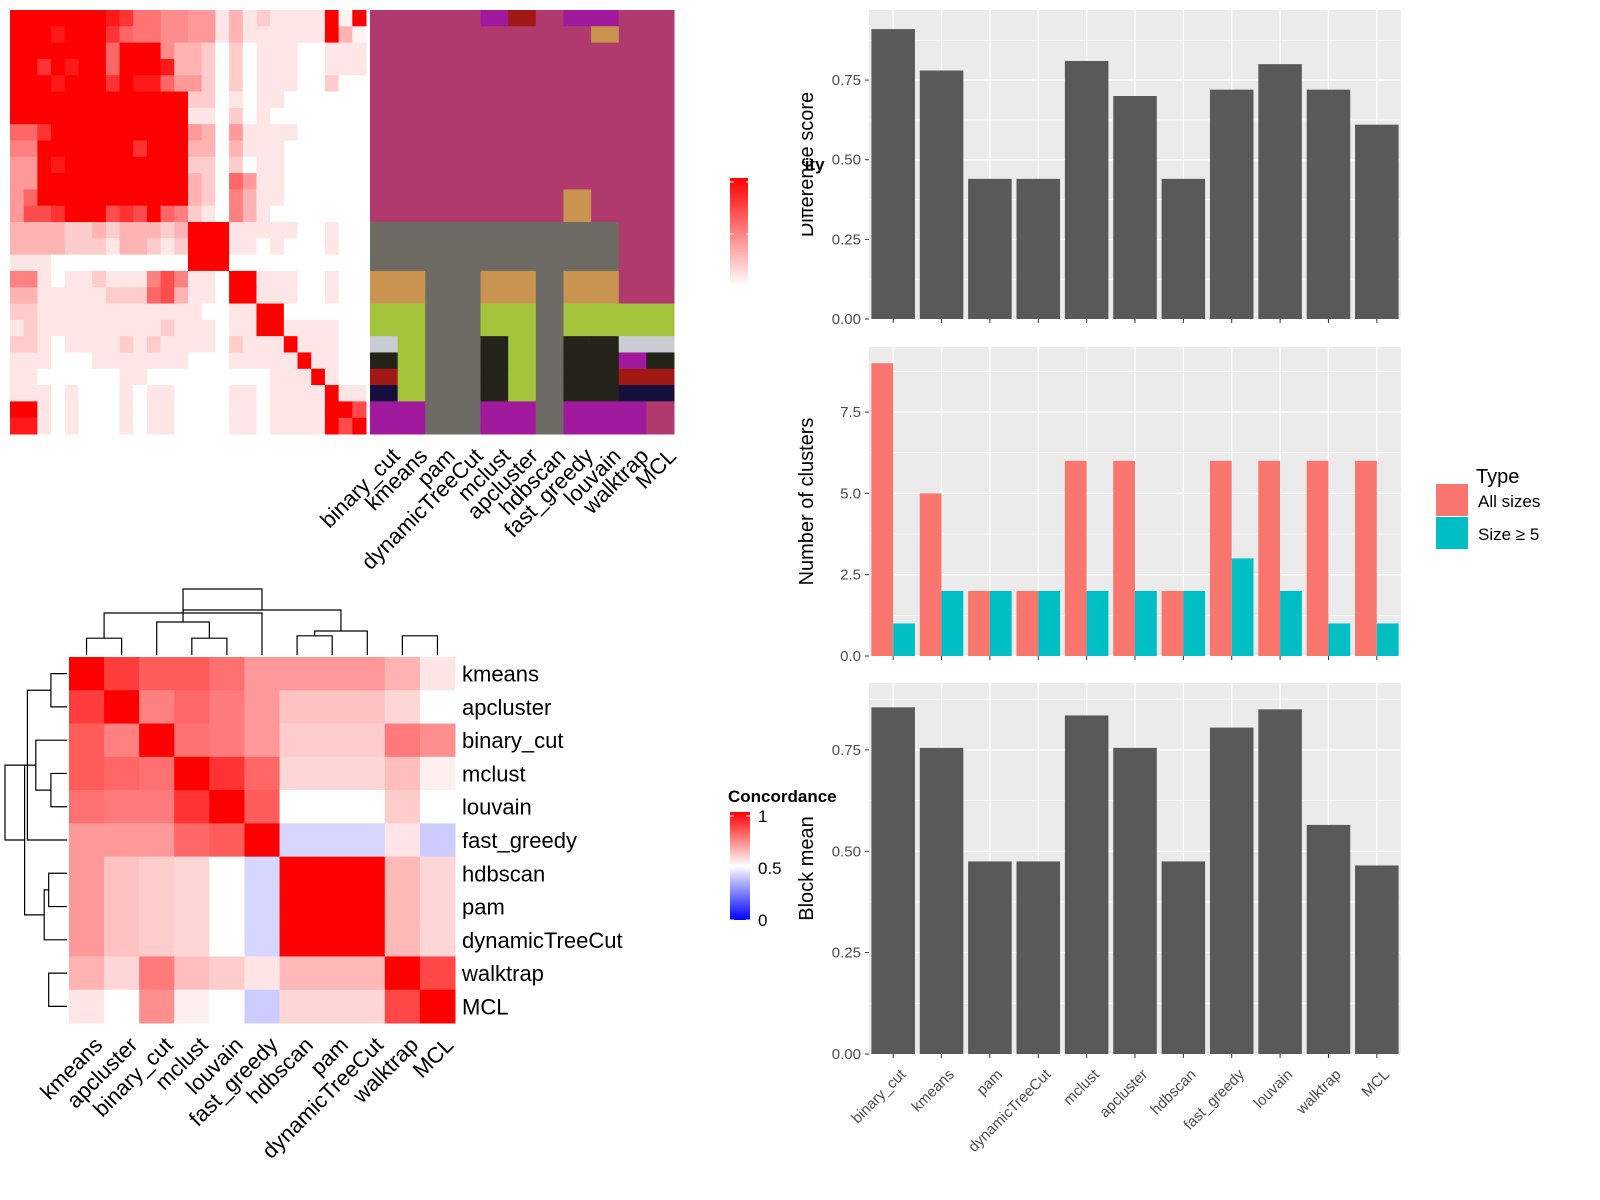  I want to click on x-tick-label: dynamicTreeCut, so click(1010, 1111).